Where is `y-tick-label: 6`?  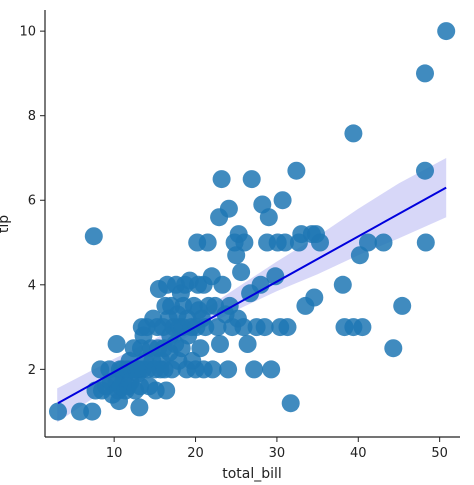
y-tick-label: 6 is located at coordinates (32, 201).